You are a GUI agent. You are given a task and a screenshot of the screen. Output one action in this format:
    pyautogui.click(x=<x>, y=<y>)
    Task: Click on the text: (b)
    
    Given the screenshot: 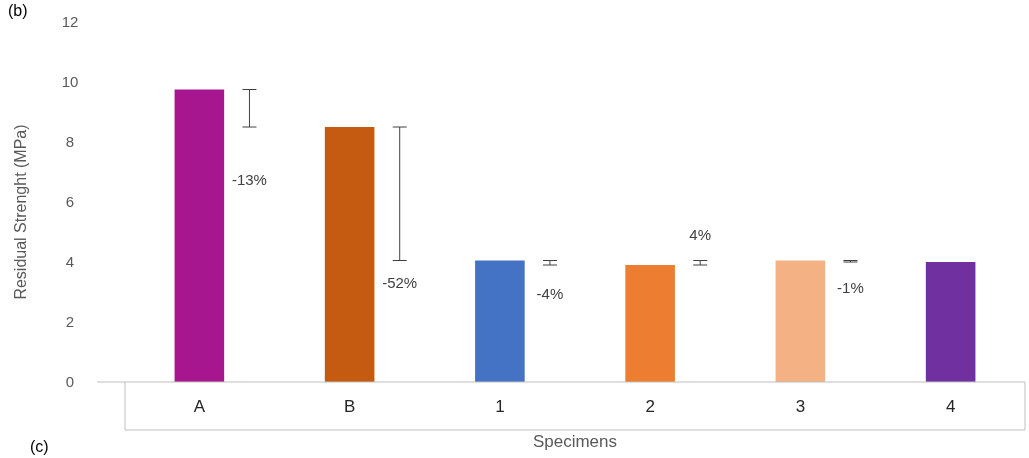 What is the action you would take?
    pyautogui.click(x=18, y=10)
    